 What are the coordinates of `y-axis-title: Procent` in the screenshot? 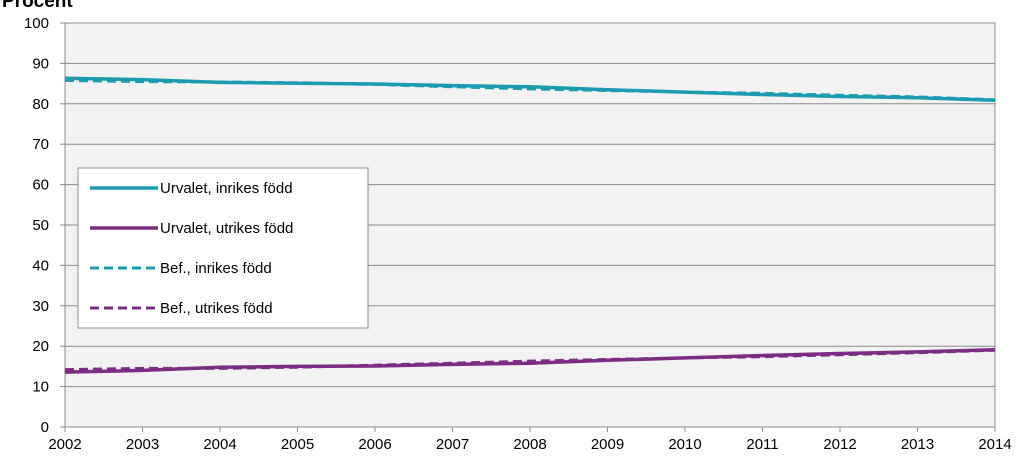 It's located at (37, 6).